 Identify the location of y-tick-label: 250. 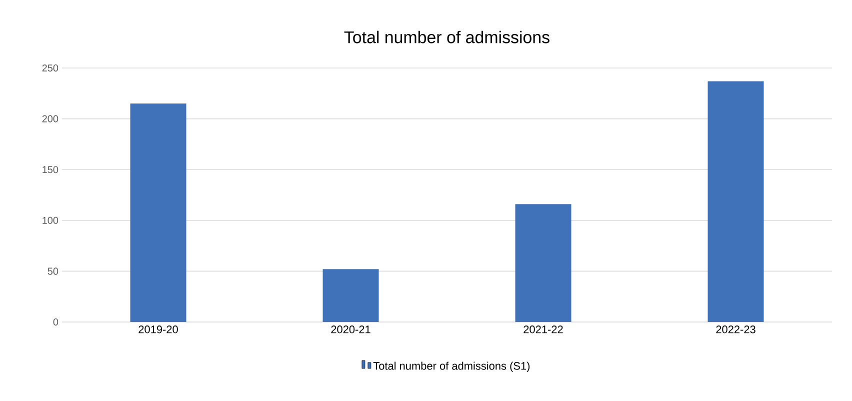
(50, 68).